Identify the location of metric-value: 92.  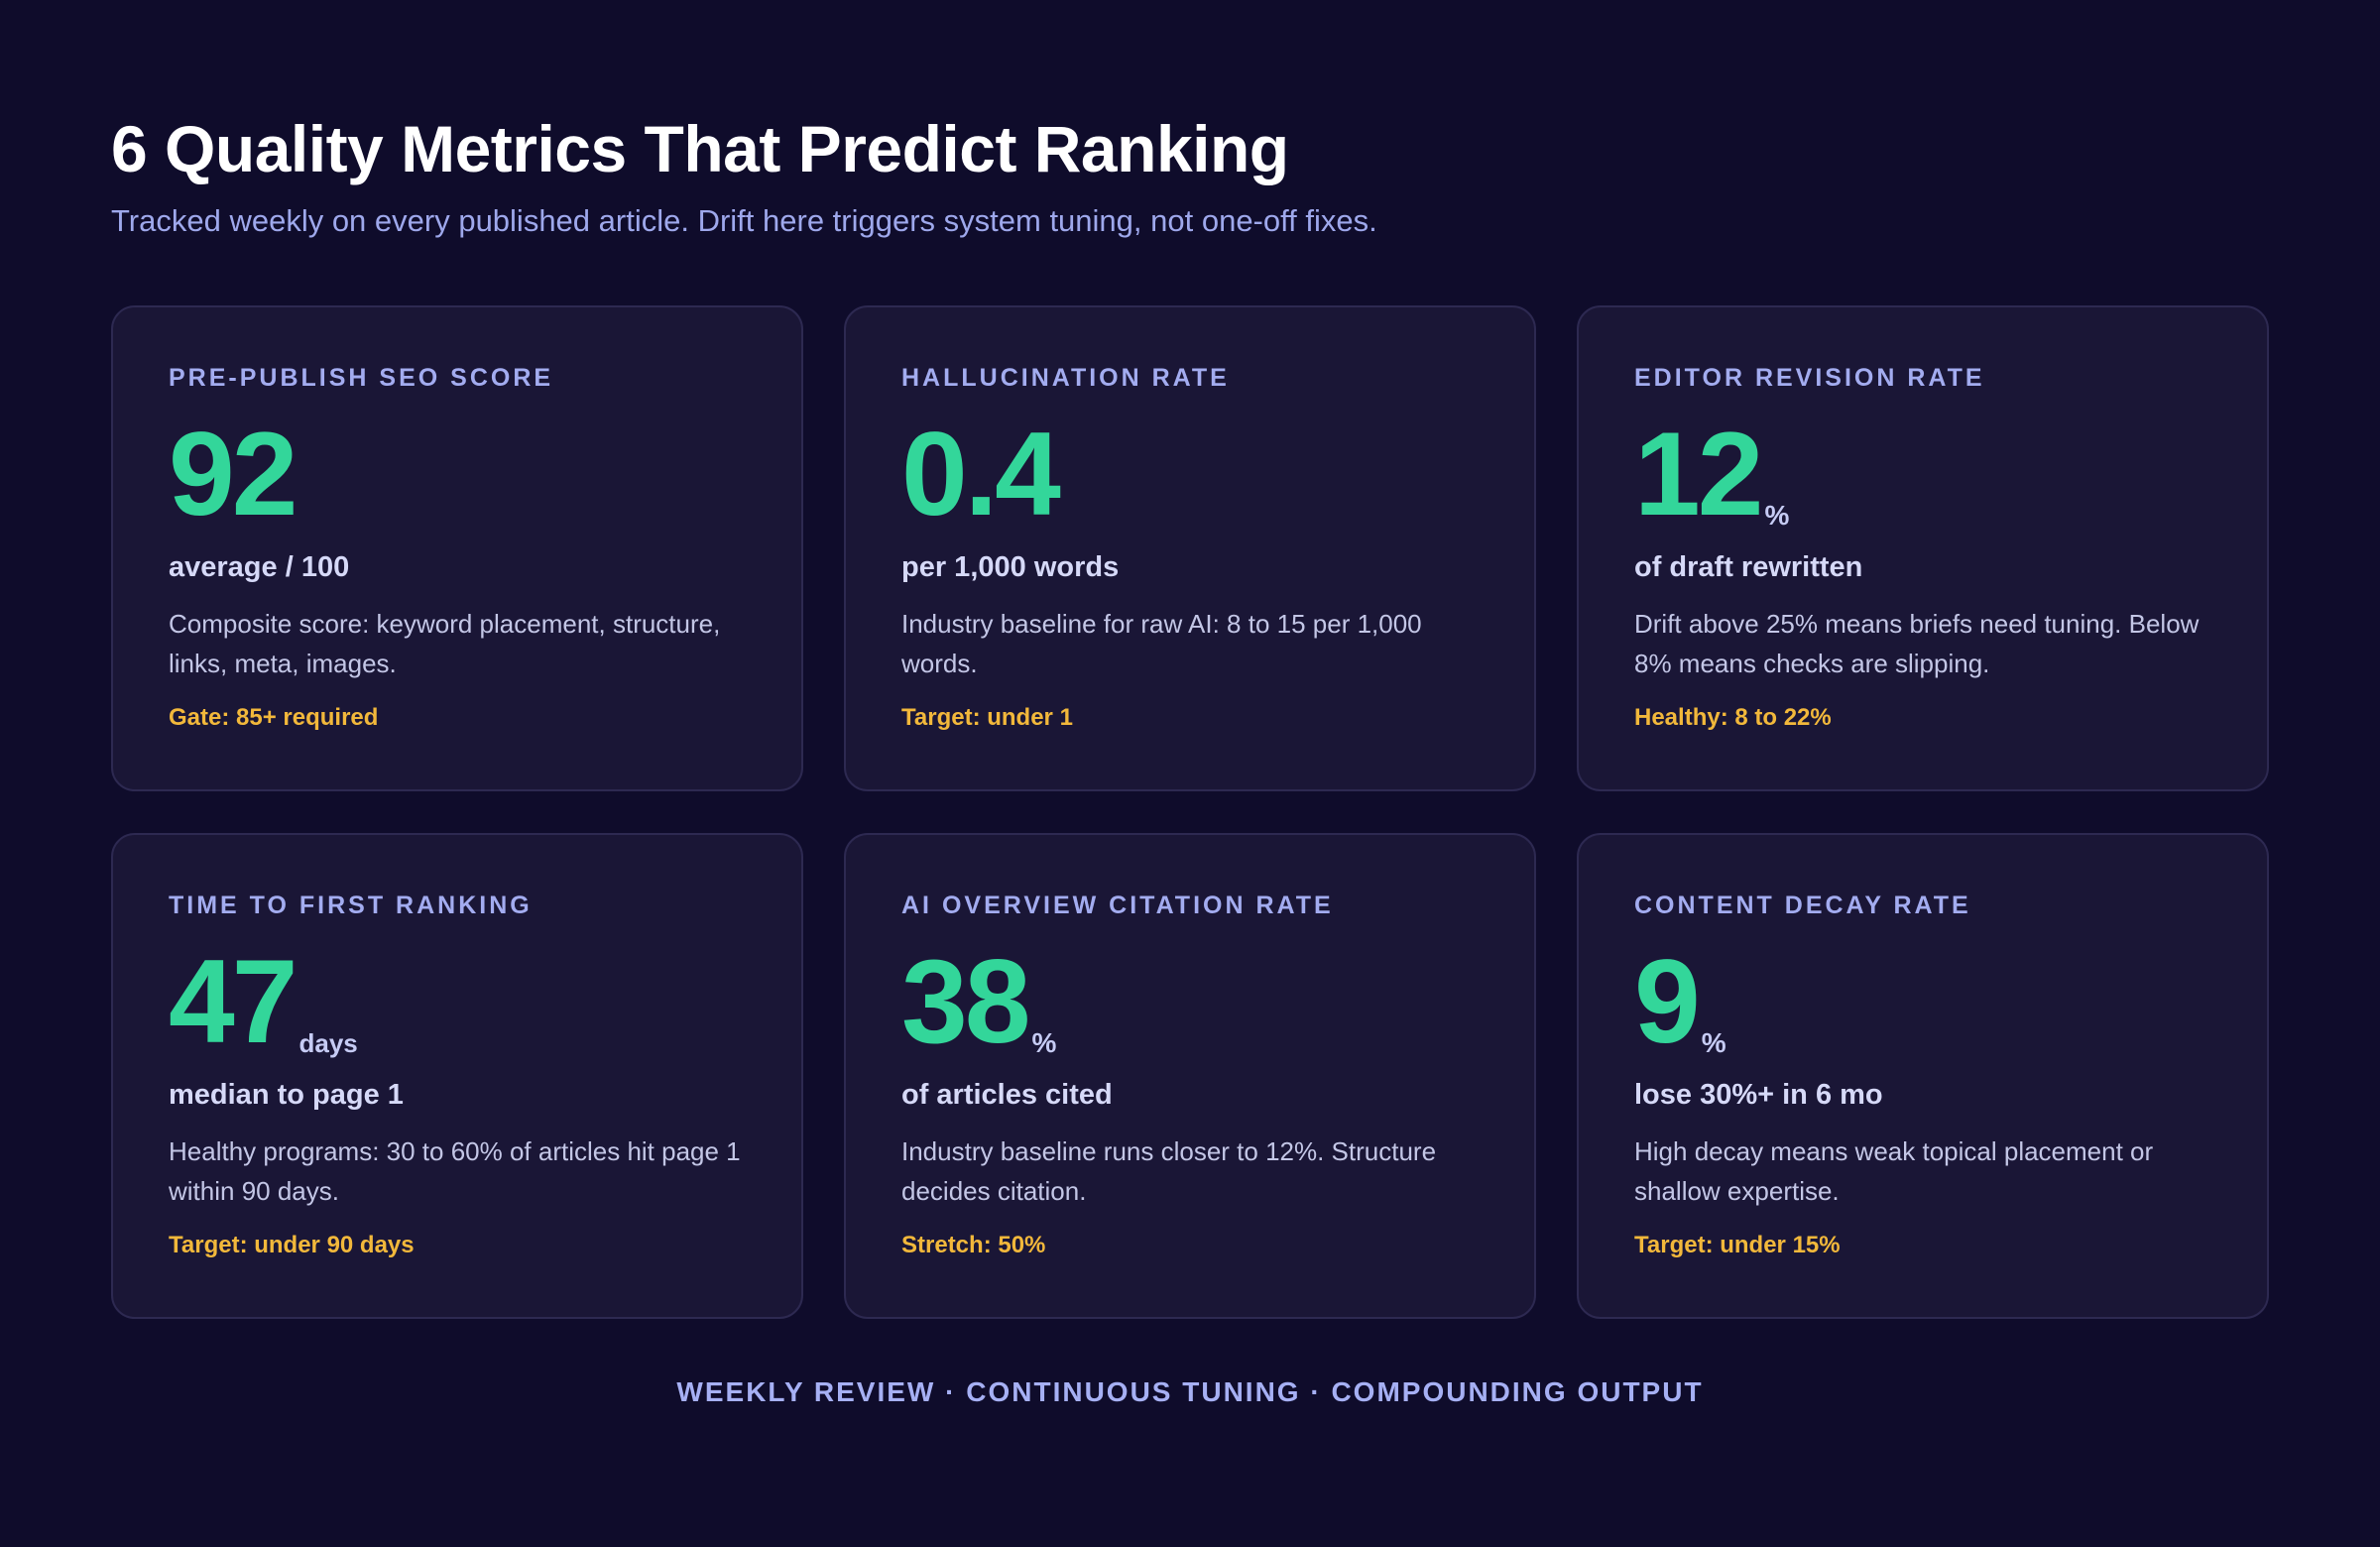
(233, 474).